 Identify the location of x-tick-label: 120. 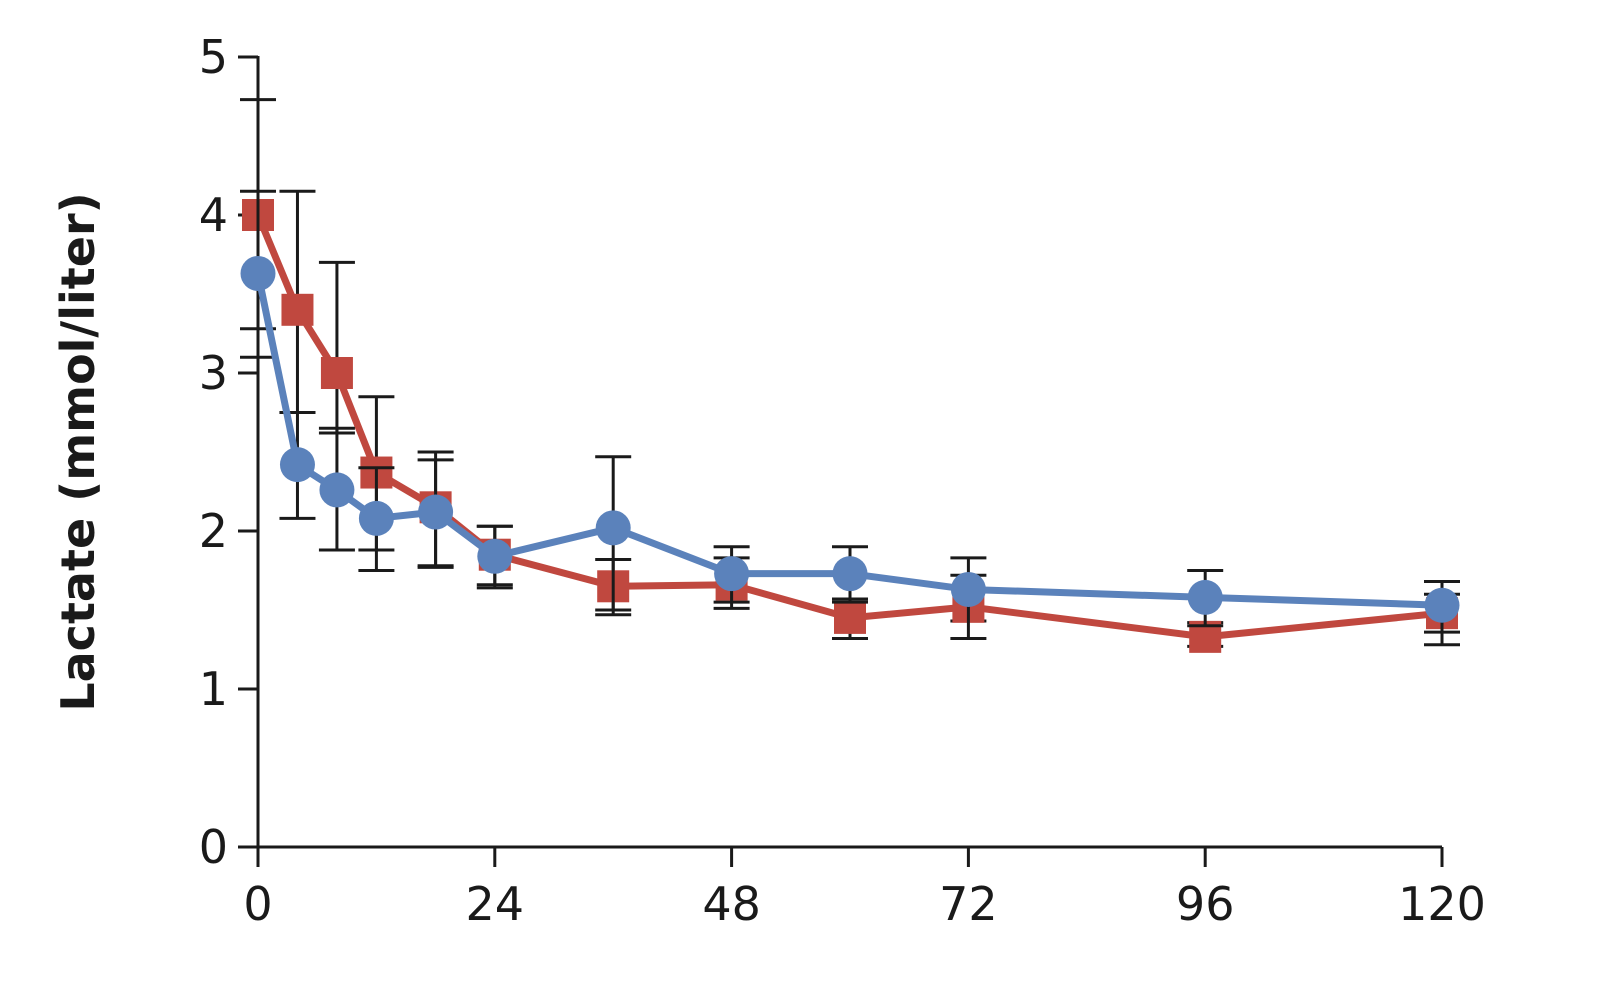
(1442, 904).